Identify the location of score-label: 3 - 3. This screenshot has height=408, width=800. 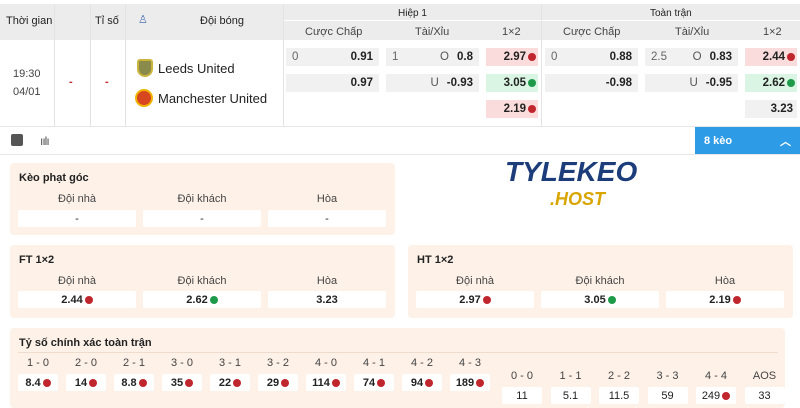
(667, 376).